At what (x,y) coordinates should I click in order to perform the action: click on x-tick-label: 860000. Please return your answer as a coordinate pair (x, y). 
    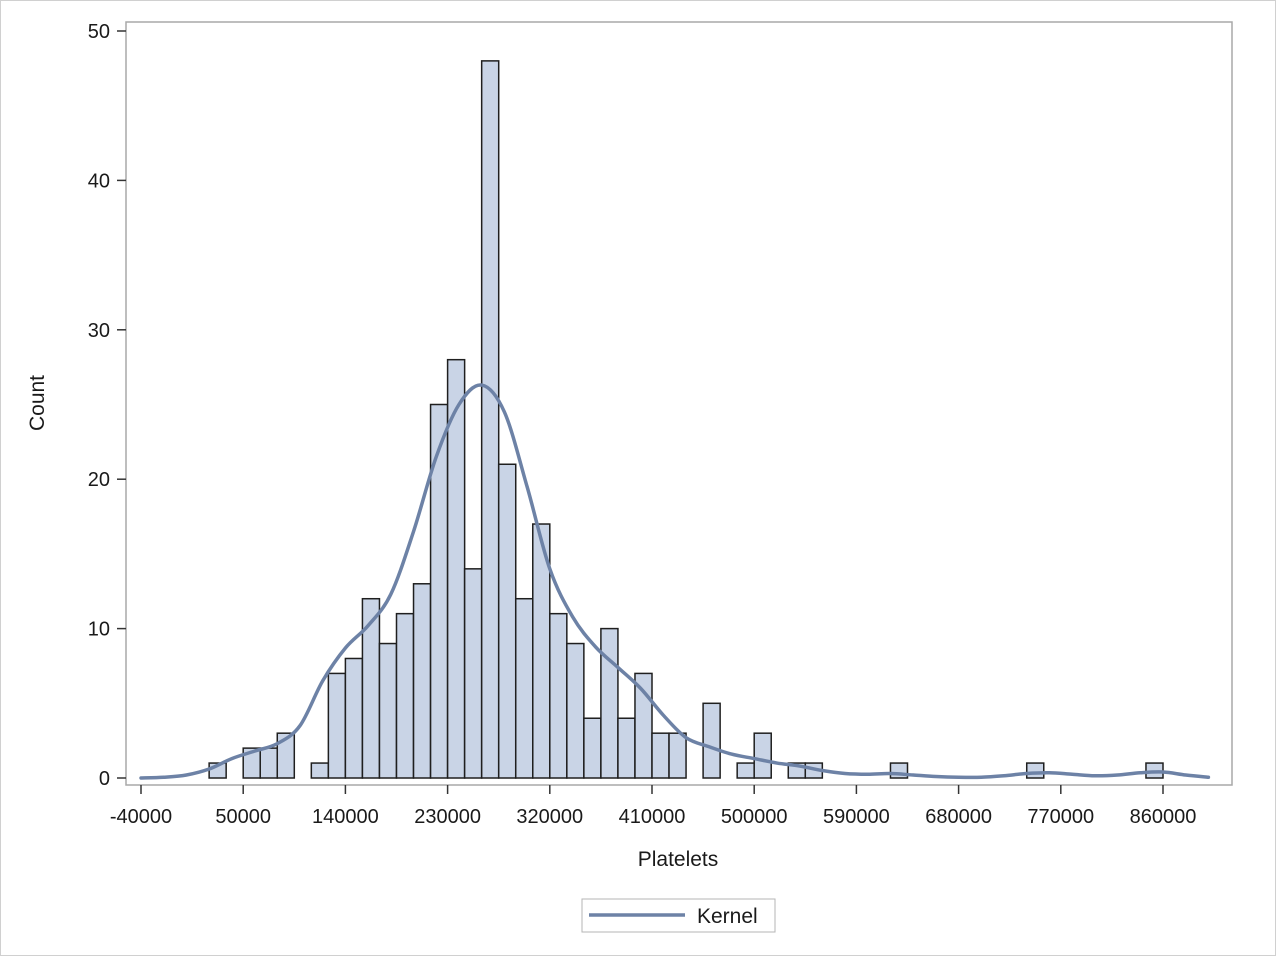
    Looking at the image, I should click on (1163, 817).